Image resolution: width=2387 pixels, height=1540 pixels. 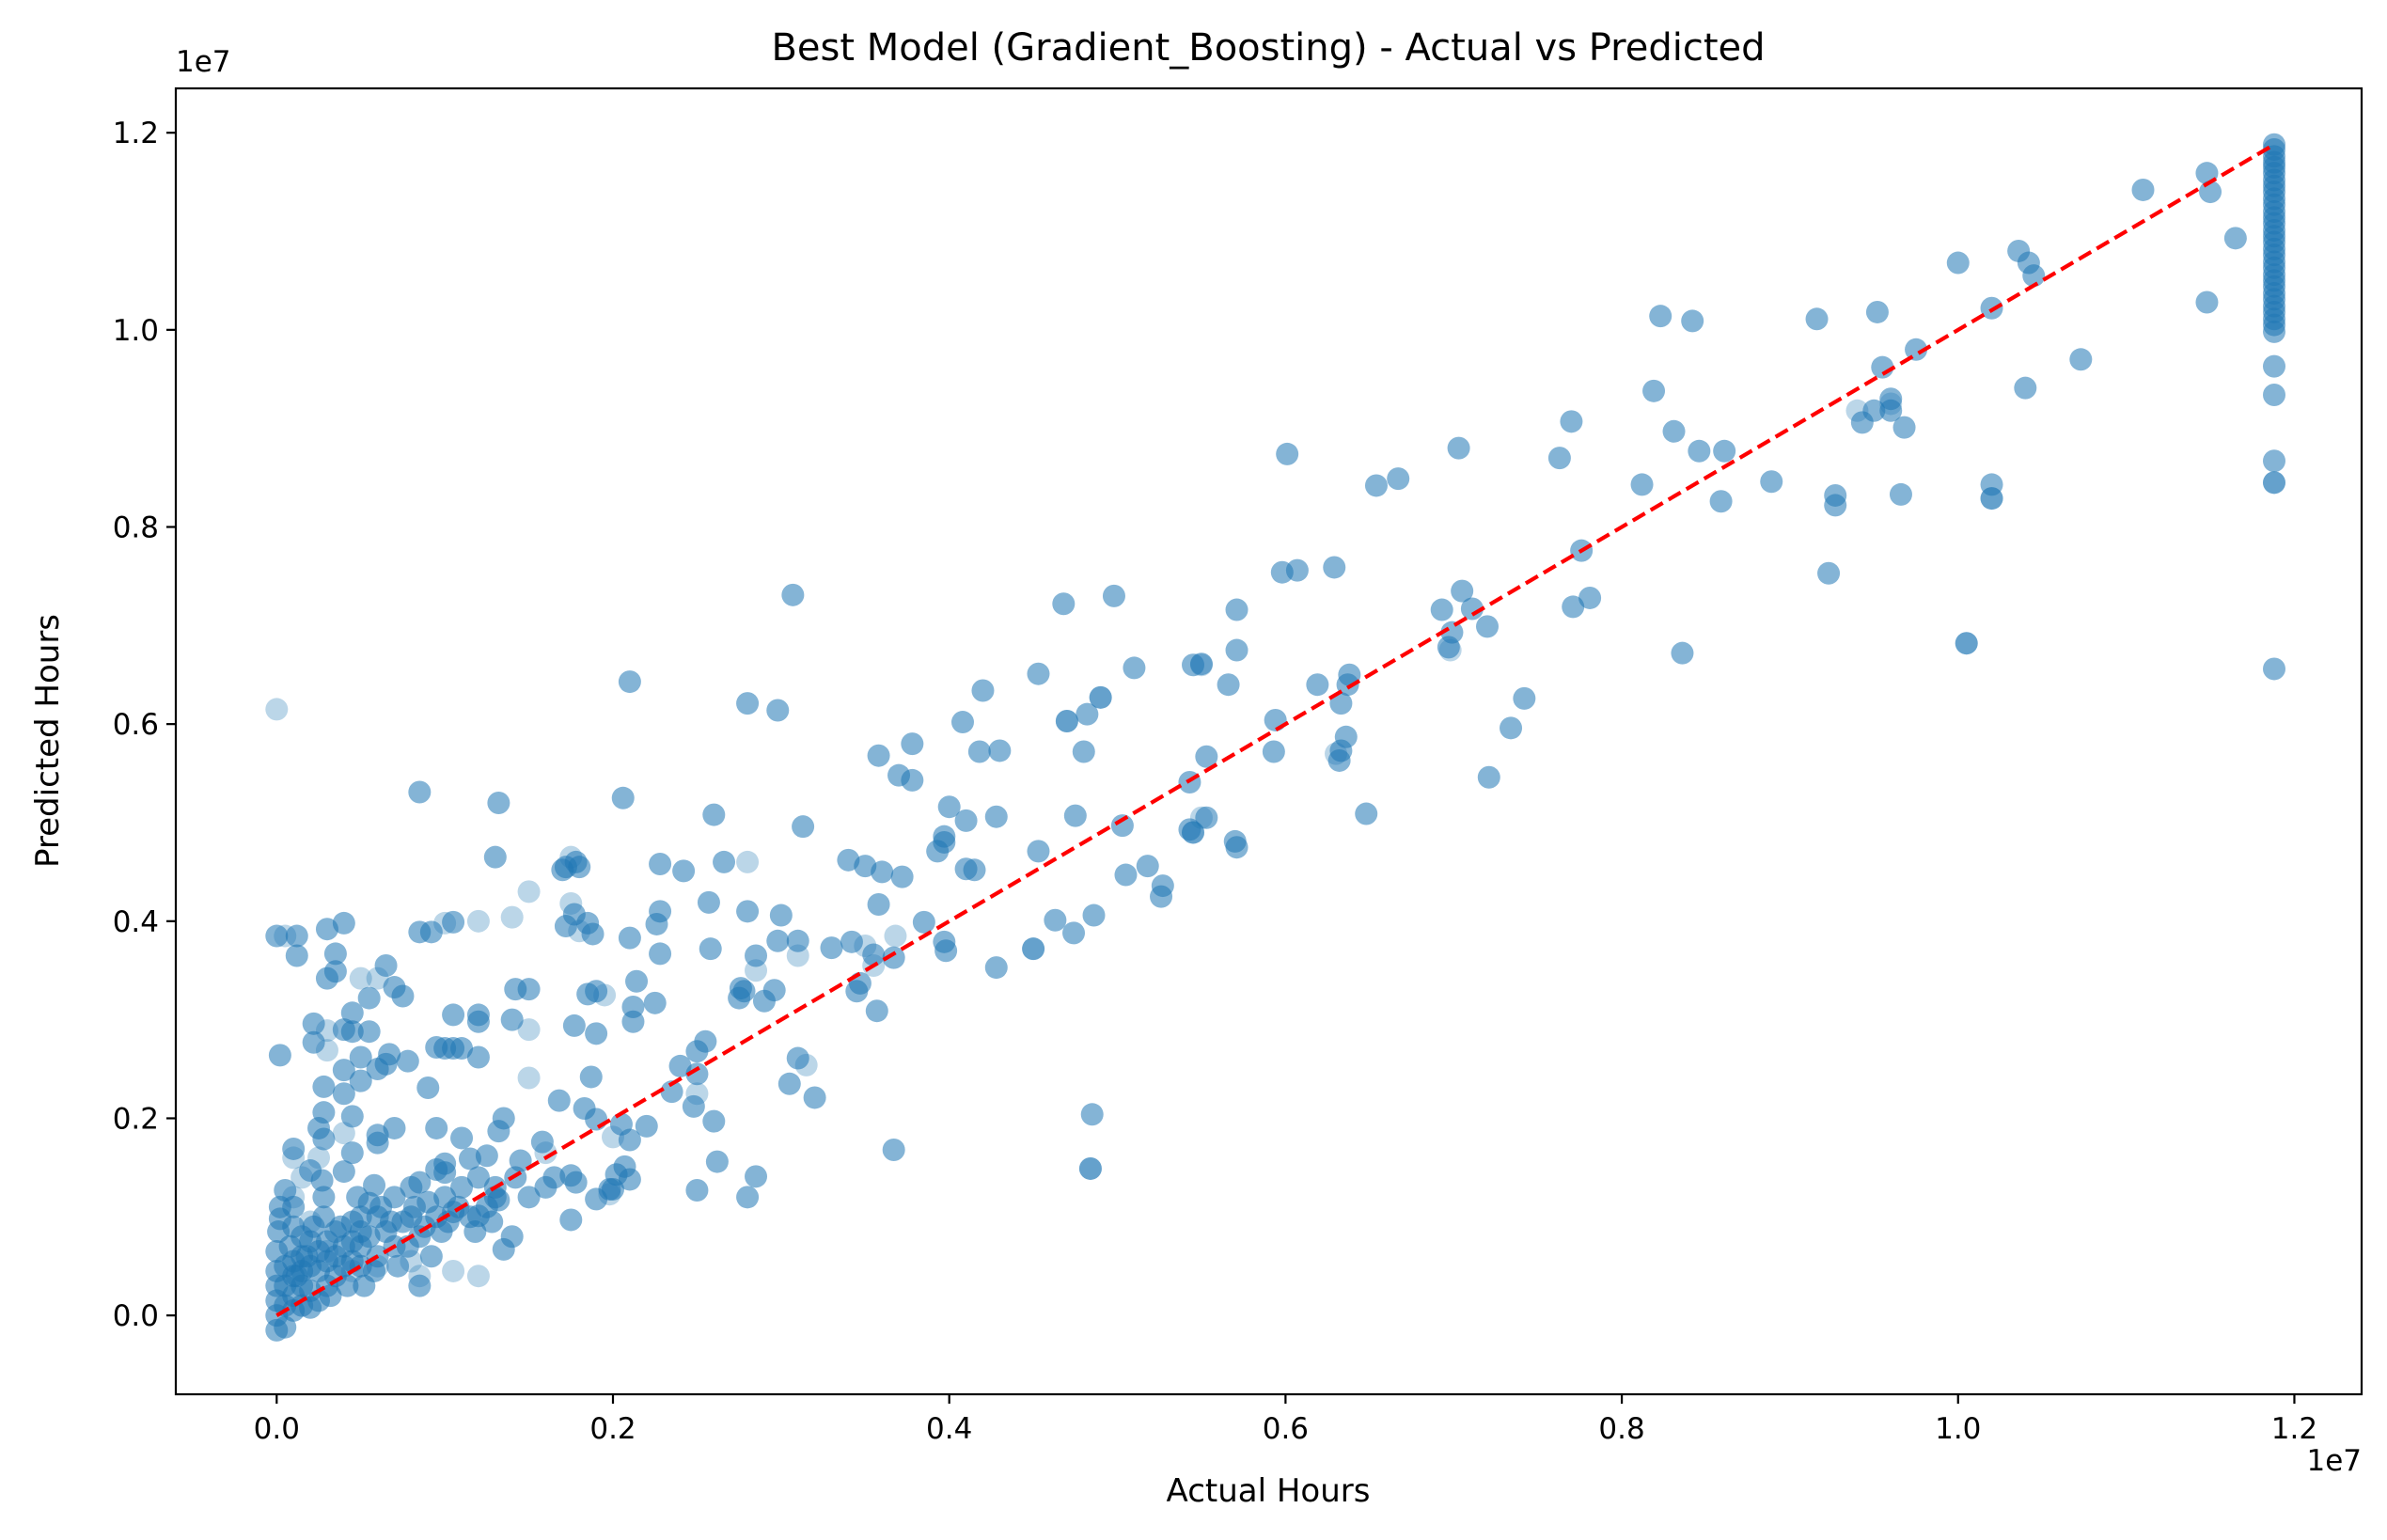 What do you see at coordinates (1958, 1429) in the screenshot?
I see `x-tick-label: 1.0` at bounding box center [1958, 1429].